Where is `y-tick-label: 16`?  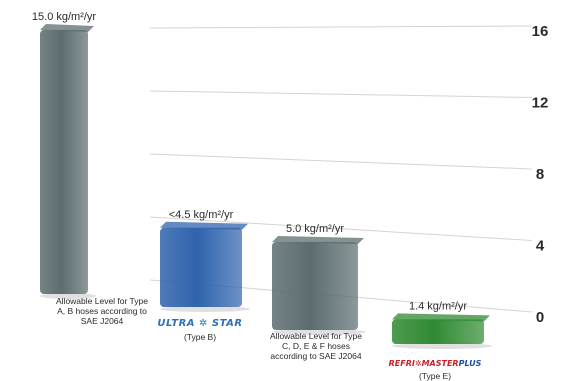
y-tick-label: 16 is located at coordinates (540, 31).